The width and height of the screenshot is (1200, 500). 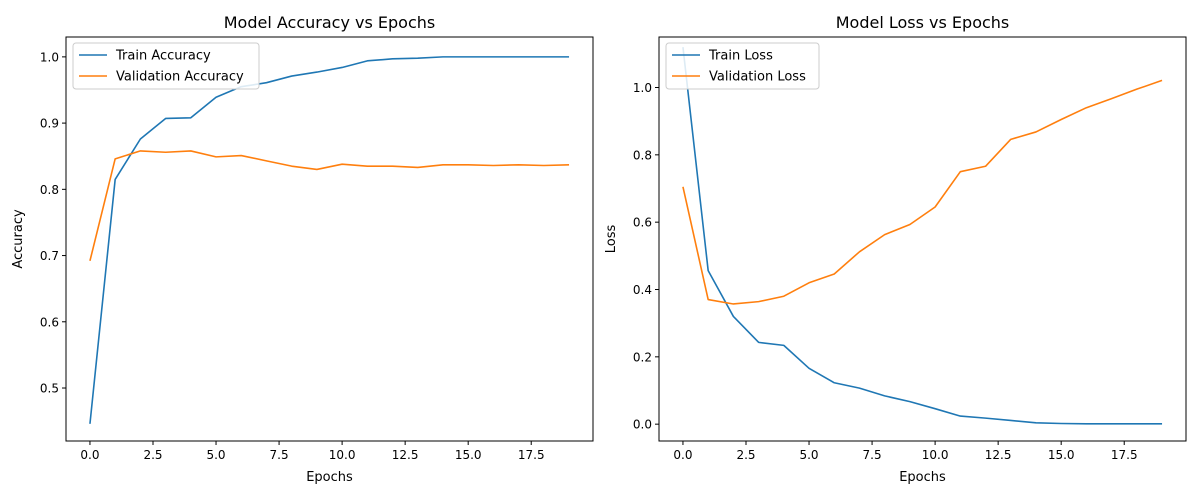 What do you see at coordinates (49, 124) in the screenshot?
I see `y-tick-label: 0.9` at bounding box center [49, 124].